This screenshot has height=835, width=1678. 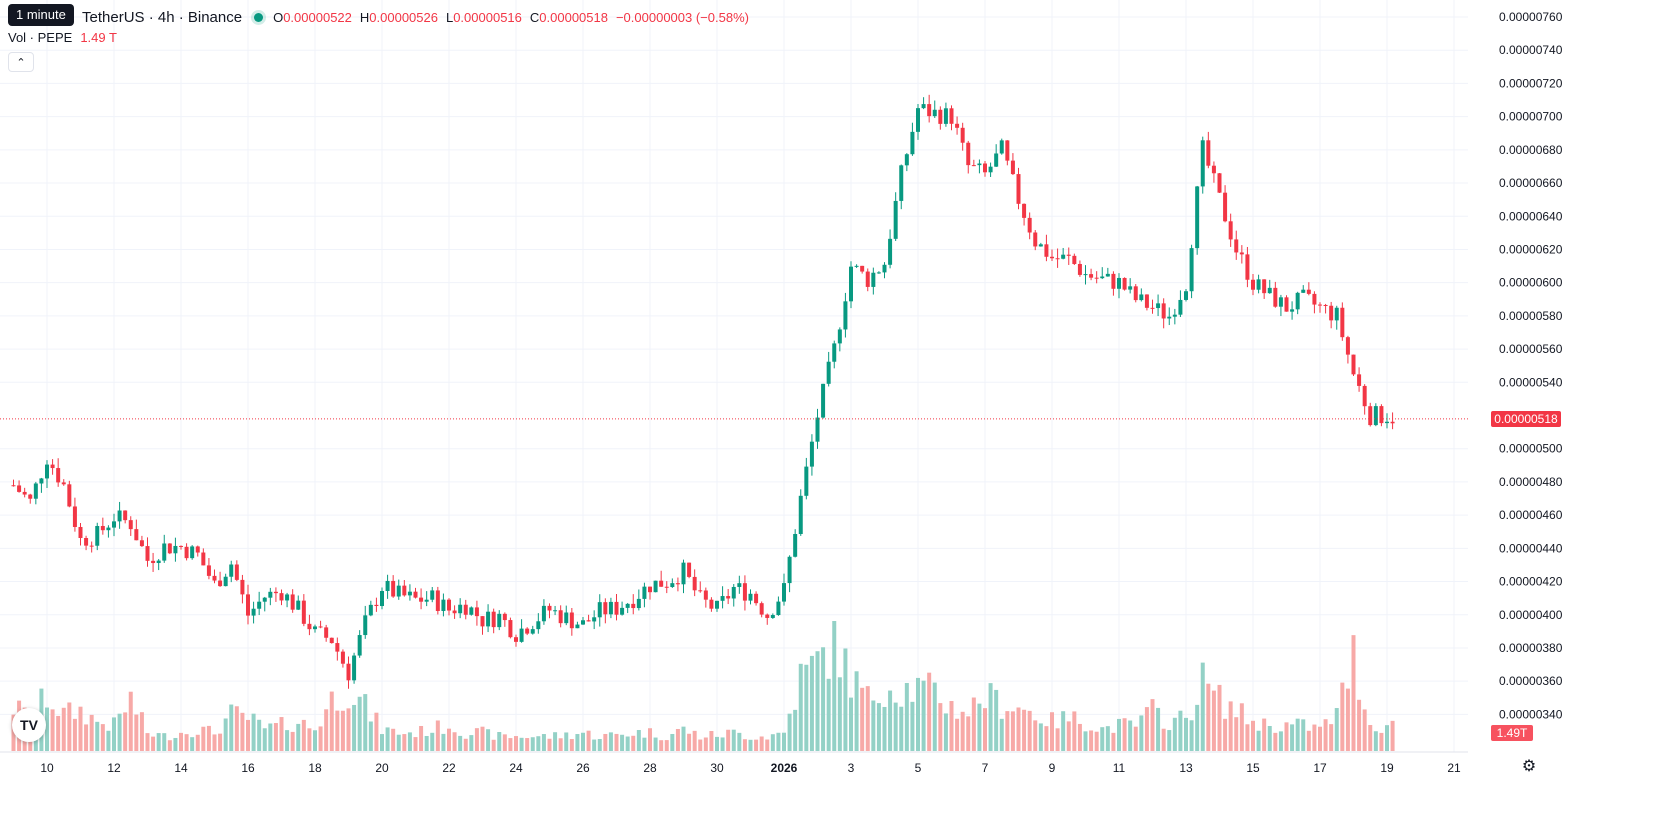 What do you see at coordinates (1531, 183) in the screenshot?
I see `price-tick-label: 0.00000660` at bounding box center [1531, 183].